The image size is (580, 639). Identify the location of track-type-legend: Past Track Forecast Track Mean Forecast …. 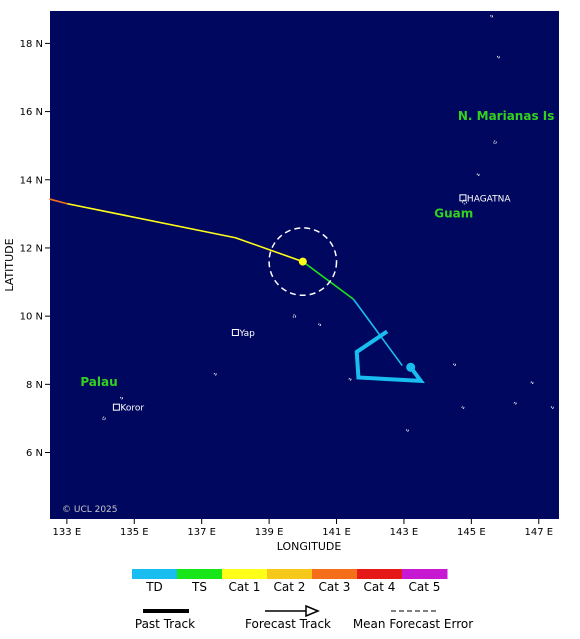
(304, 617).